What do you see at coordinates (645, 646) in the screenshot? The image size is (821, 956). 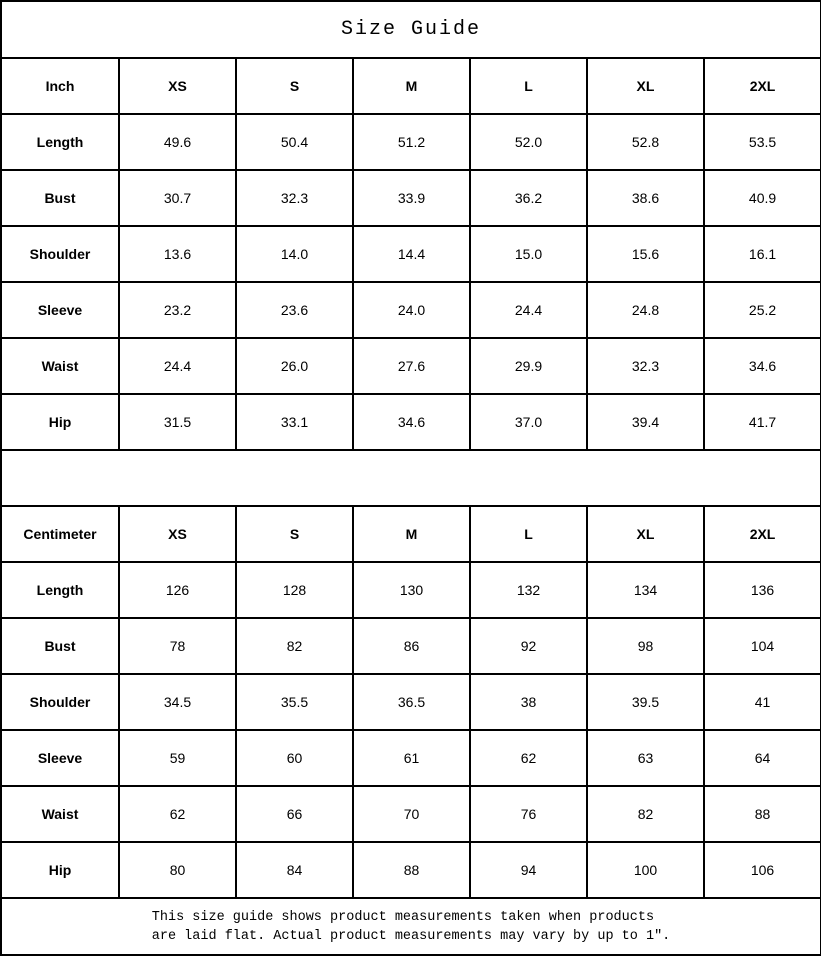 I see `value-cell: 98` at bounding box center [645, 646].